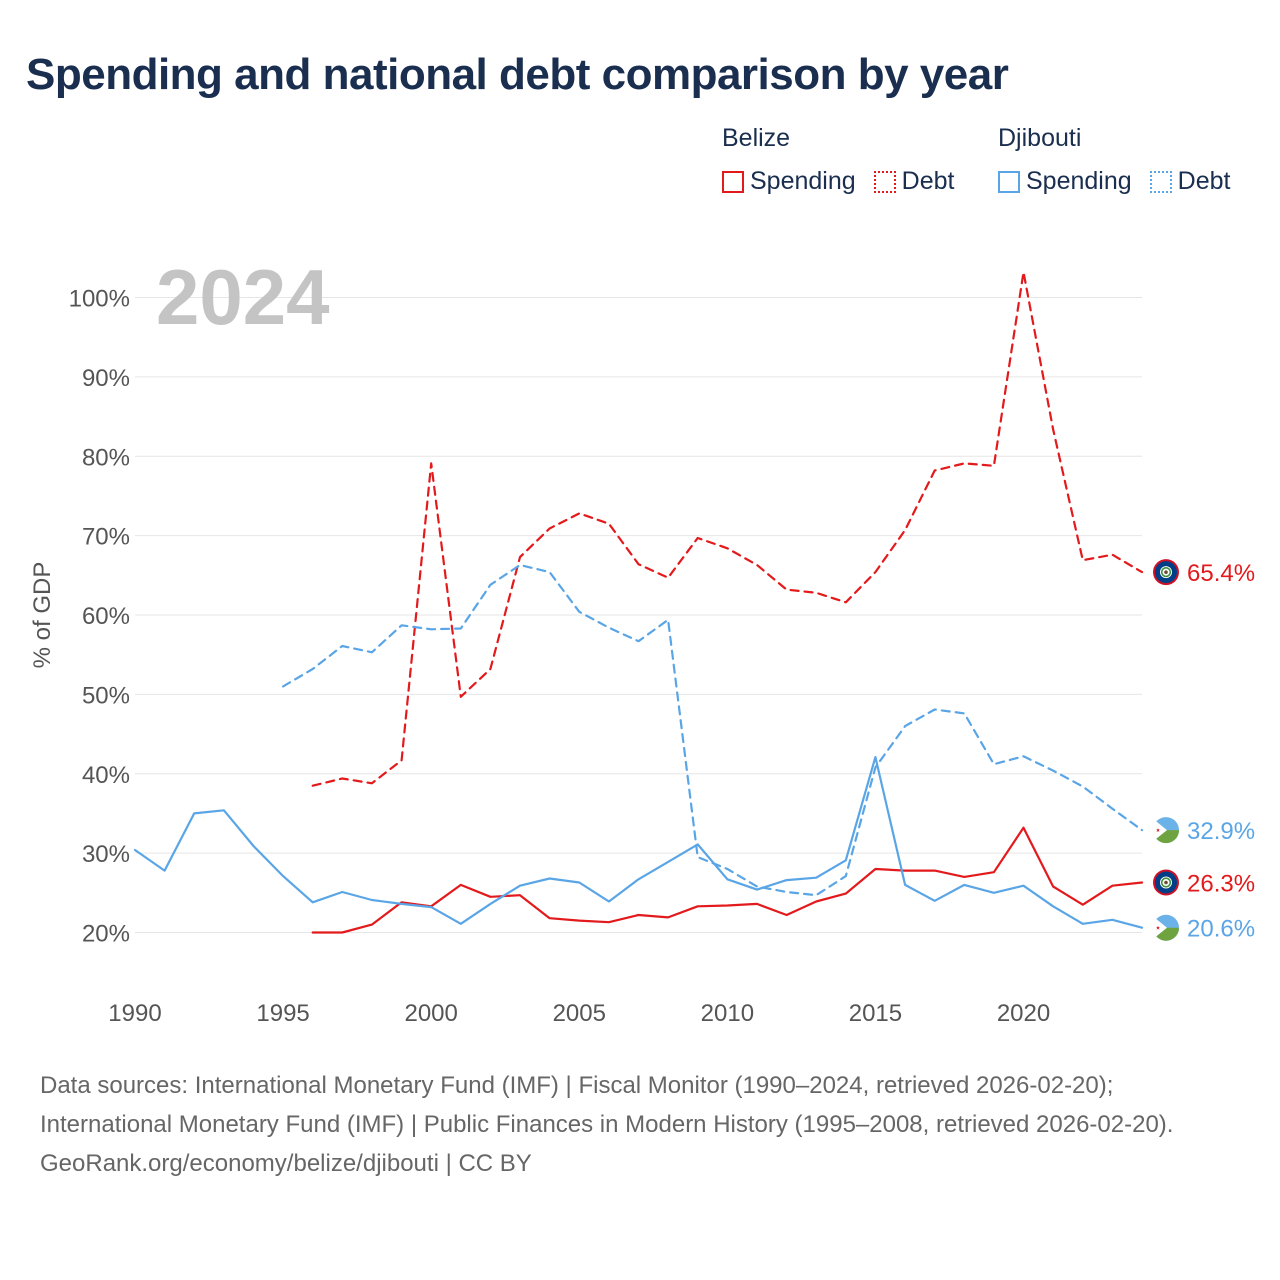 This screenshot has width=1280, height=1280. Describe the element at coordinates (243, 297) in the screenshot. I see `year-watermark: 2024` at that location.